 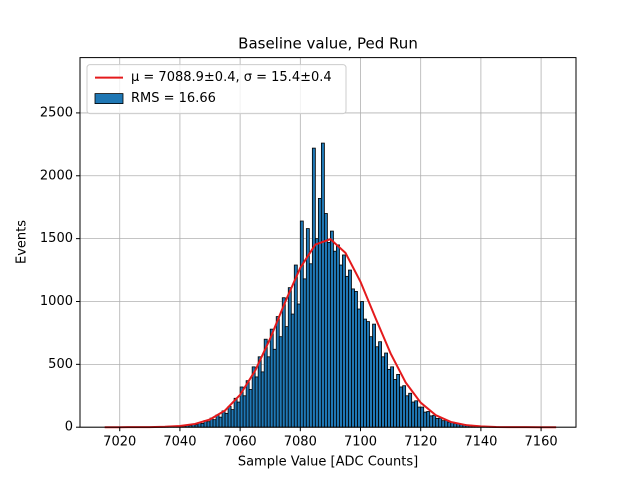 What do you see at coordinates (56, 112) in the screenshot?
I see `y-tick-label: 2500` at bounding box center [56, 112].